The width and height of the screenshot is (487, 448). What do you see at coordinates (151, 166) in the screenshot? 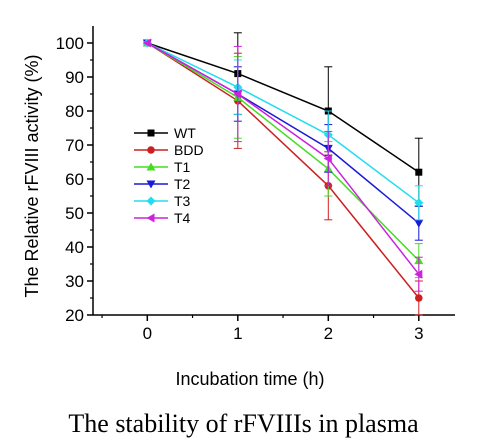
I see `legend-marker-t1` at bounding box center [151, 166].